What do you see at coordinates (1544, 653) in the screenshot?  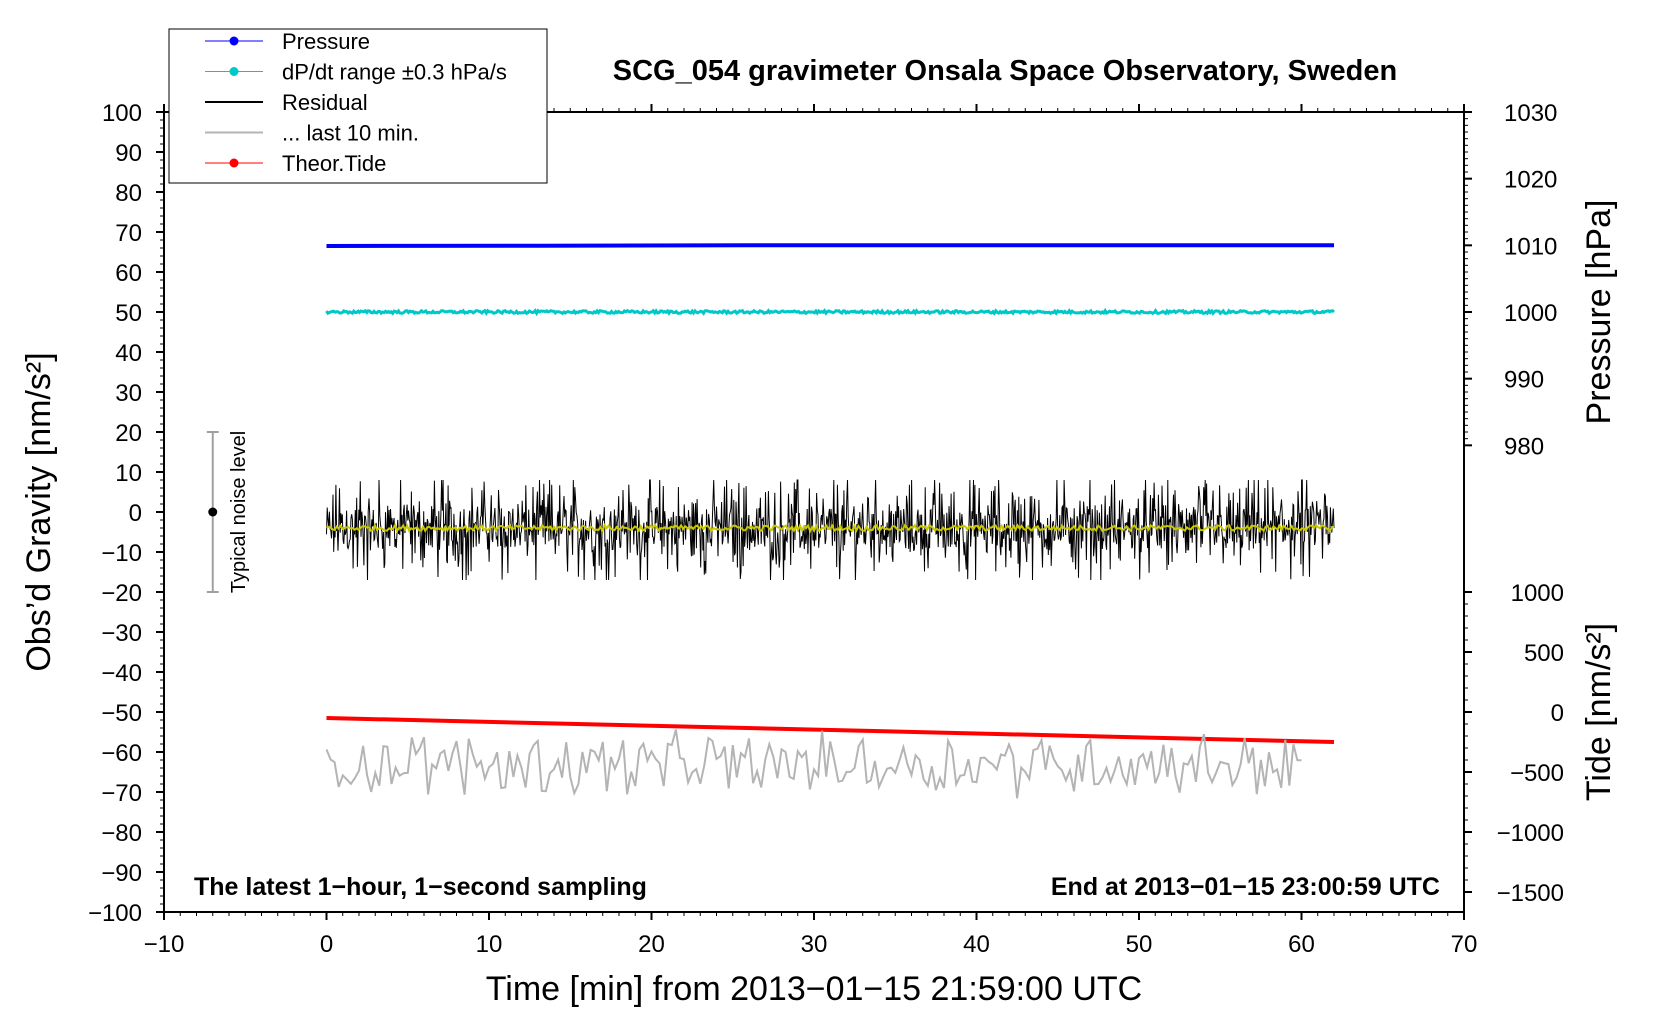 I see `tide-tick-label: 500` at bounding box center [1544, 653].